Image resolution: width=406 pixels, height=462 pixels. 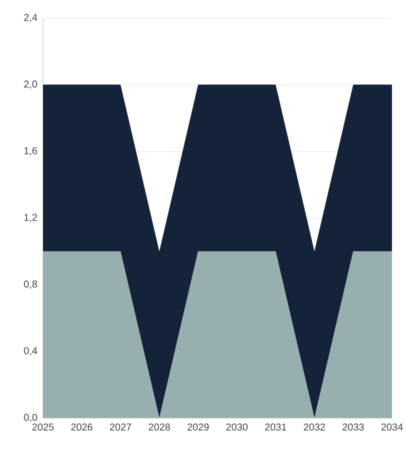 What do you see at coordinates (120, 427) in the screenshot?
I see `x-tick-label: 2027` at bounding box center [120, 427].